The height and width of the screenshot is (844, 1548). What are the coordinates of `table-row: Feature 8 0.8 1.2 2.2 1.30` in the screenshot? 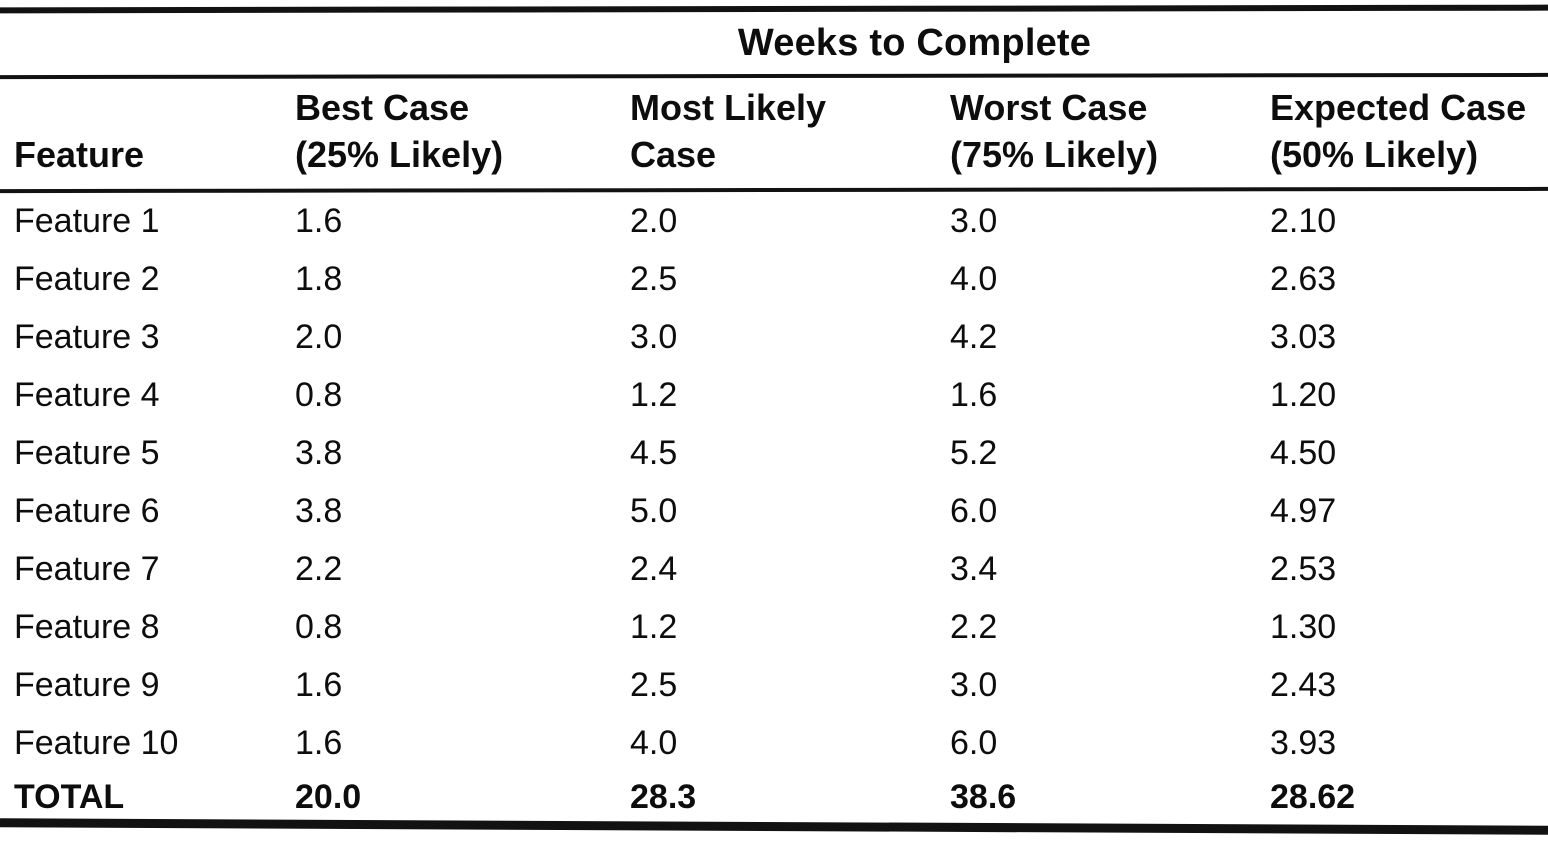 It's located at (774, 627).